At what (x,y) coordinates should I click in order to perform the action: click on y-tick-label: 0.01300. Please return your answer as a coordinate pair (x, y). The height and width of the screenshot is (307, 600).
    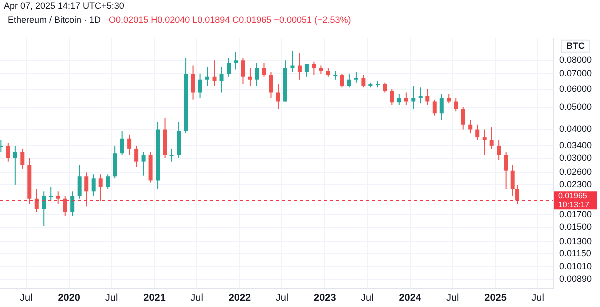
    Looking at the image, I should click on (575, 241).